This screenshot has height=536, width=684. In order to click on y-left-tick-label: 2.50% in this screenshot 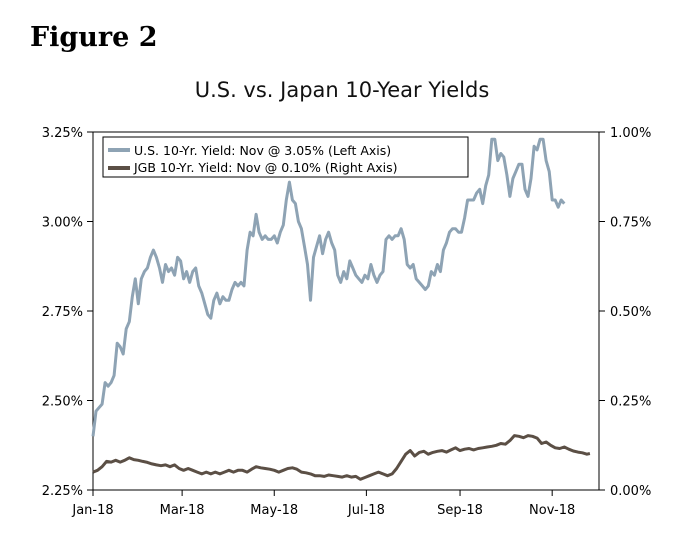, I will do `click(62, 402)`.